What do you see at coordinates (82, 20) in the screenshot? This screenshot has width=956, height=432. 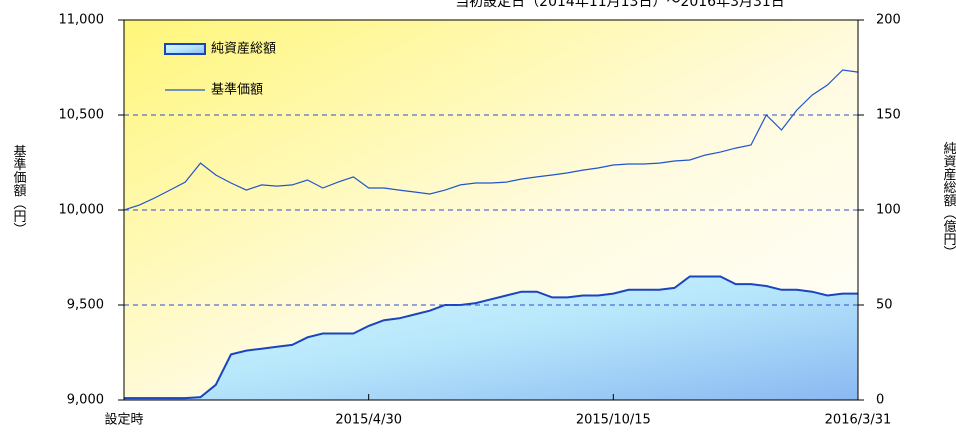 I see `y-tick-label: 11,000` at bounding box center [82, 20].